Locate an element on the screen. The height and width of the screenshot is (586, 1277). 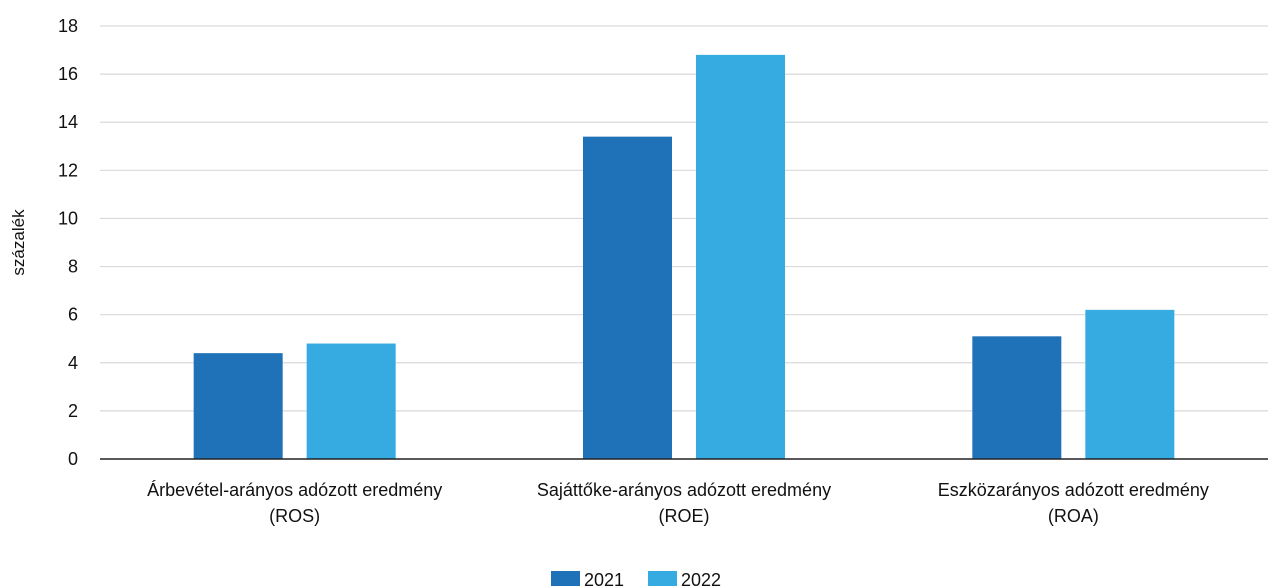
y-axis-ticks: 0 2 4 6 8 10 12 14 16 18 is located at coordinates (68, 242).